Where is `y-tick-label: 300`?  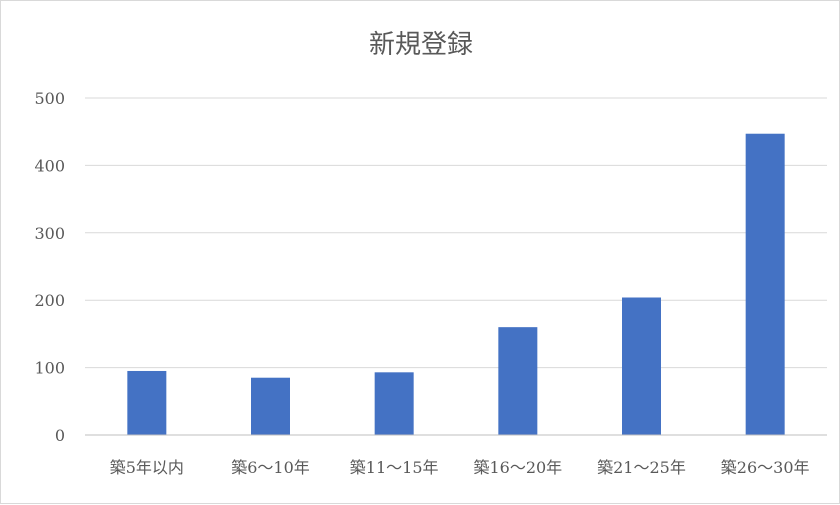
y-tick-label: 300 is located at coordinates (49, 233).